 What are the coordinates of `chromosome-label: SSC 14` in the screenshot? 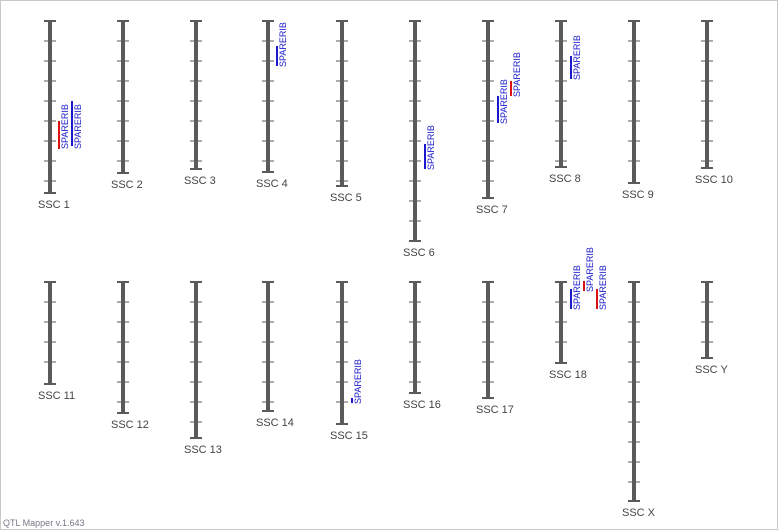 It's located at (275, 423).